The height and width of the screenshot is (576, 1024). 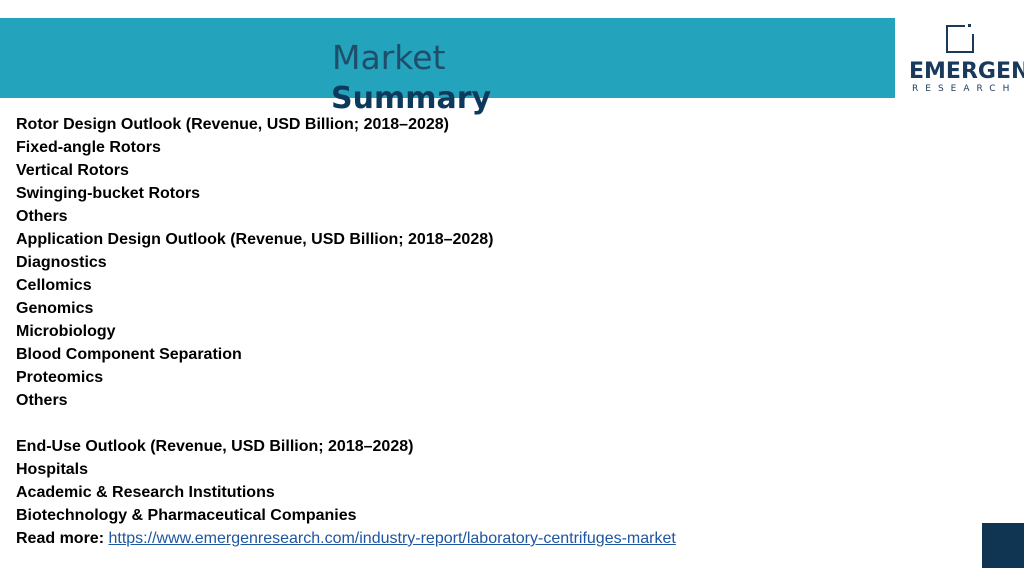 What do you see at coordinates (108, 193) in the screenshot?
I see `list-item: Swinging-bucket Rotors` at bounding box center [108, 193].